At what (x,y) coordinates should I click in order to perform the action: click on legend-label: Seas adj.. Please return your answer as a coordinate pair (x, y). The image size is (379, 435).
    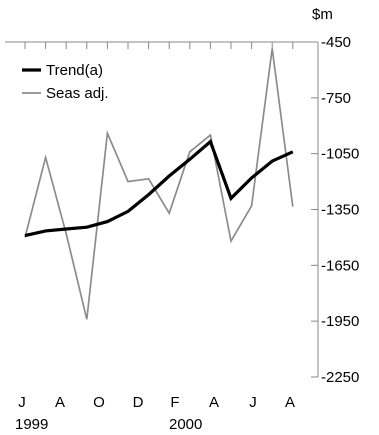
    Looking at the image, I should click on (77, 93).